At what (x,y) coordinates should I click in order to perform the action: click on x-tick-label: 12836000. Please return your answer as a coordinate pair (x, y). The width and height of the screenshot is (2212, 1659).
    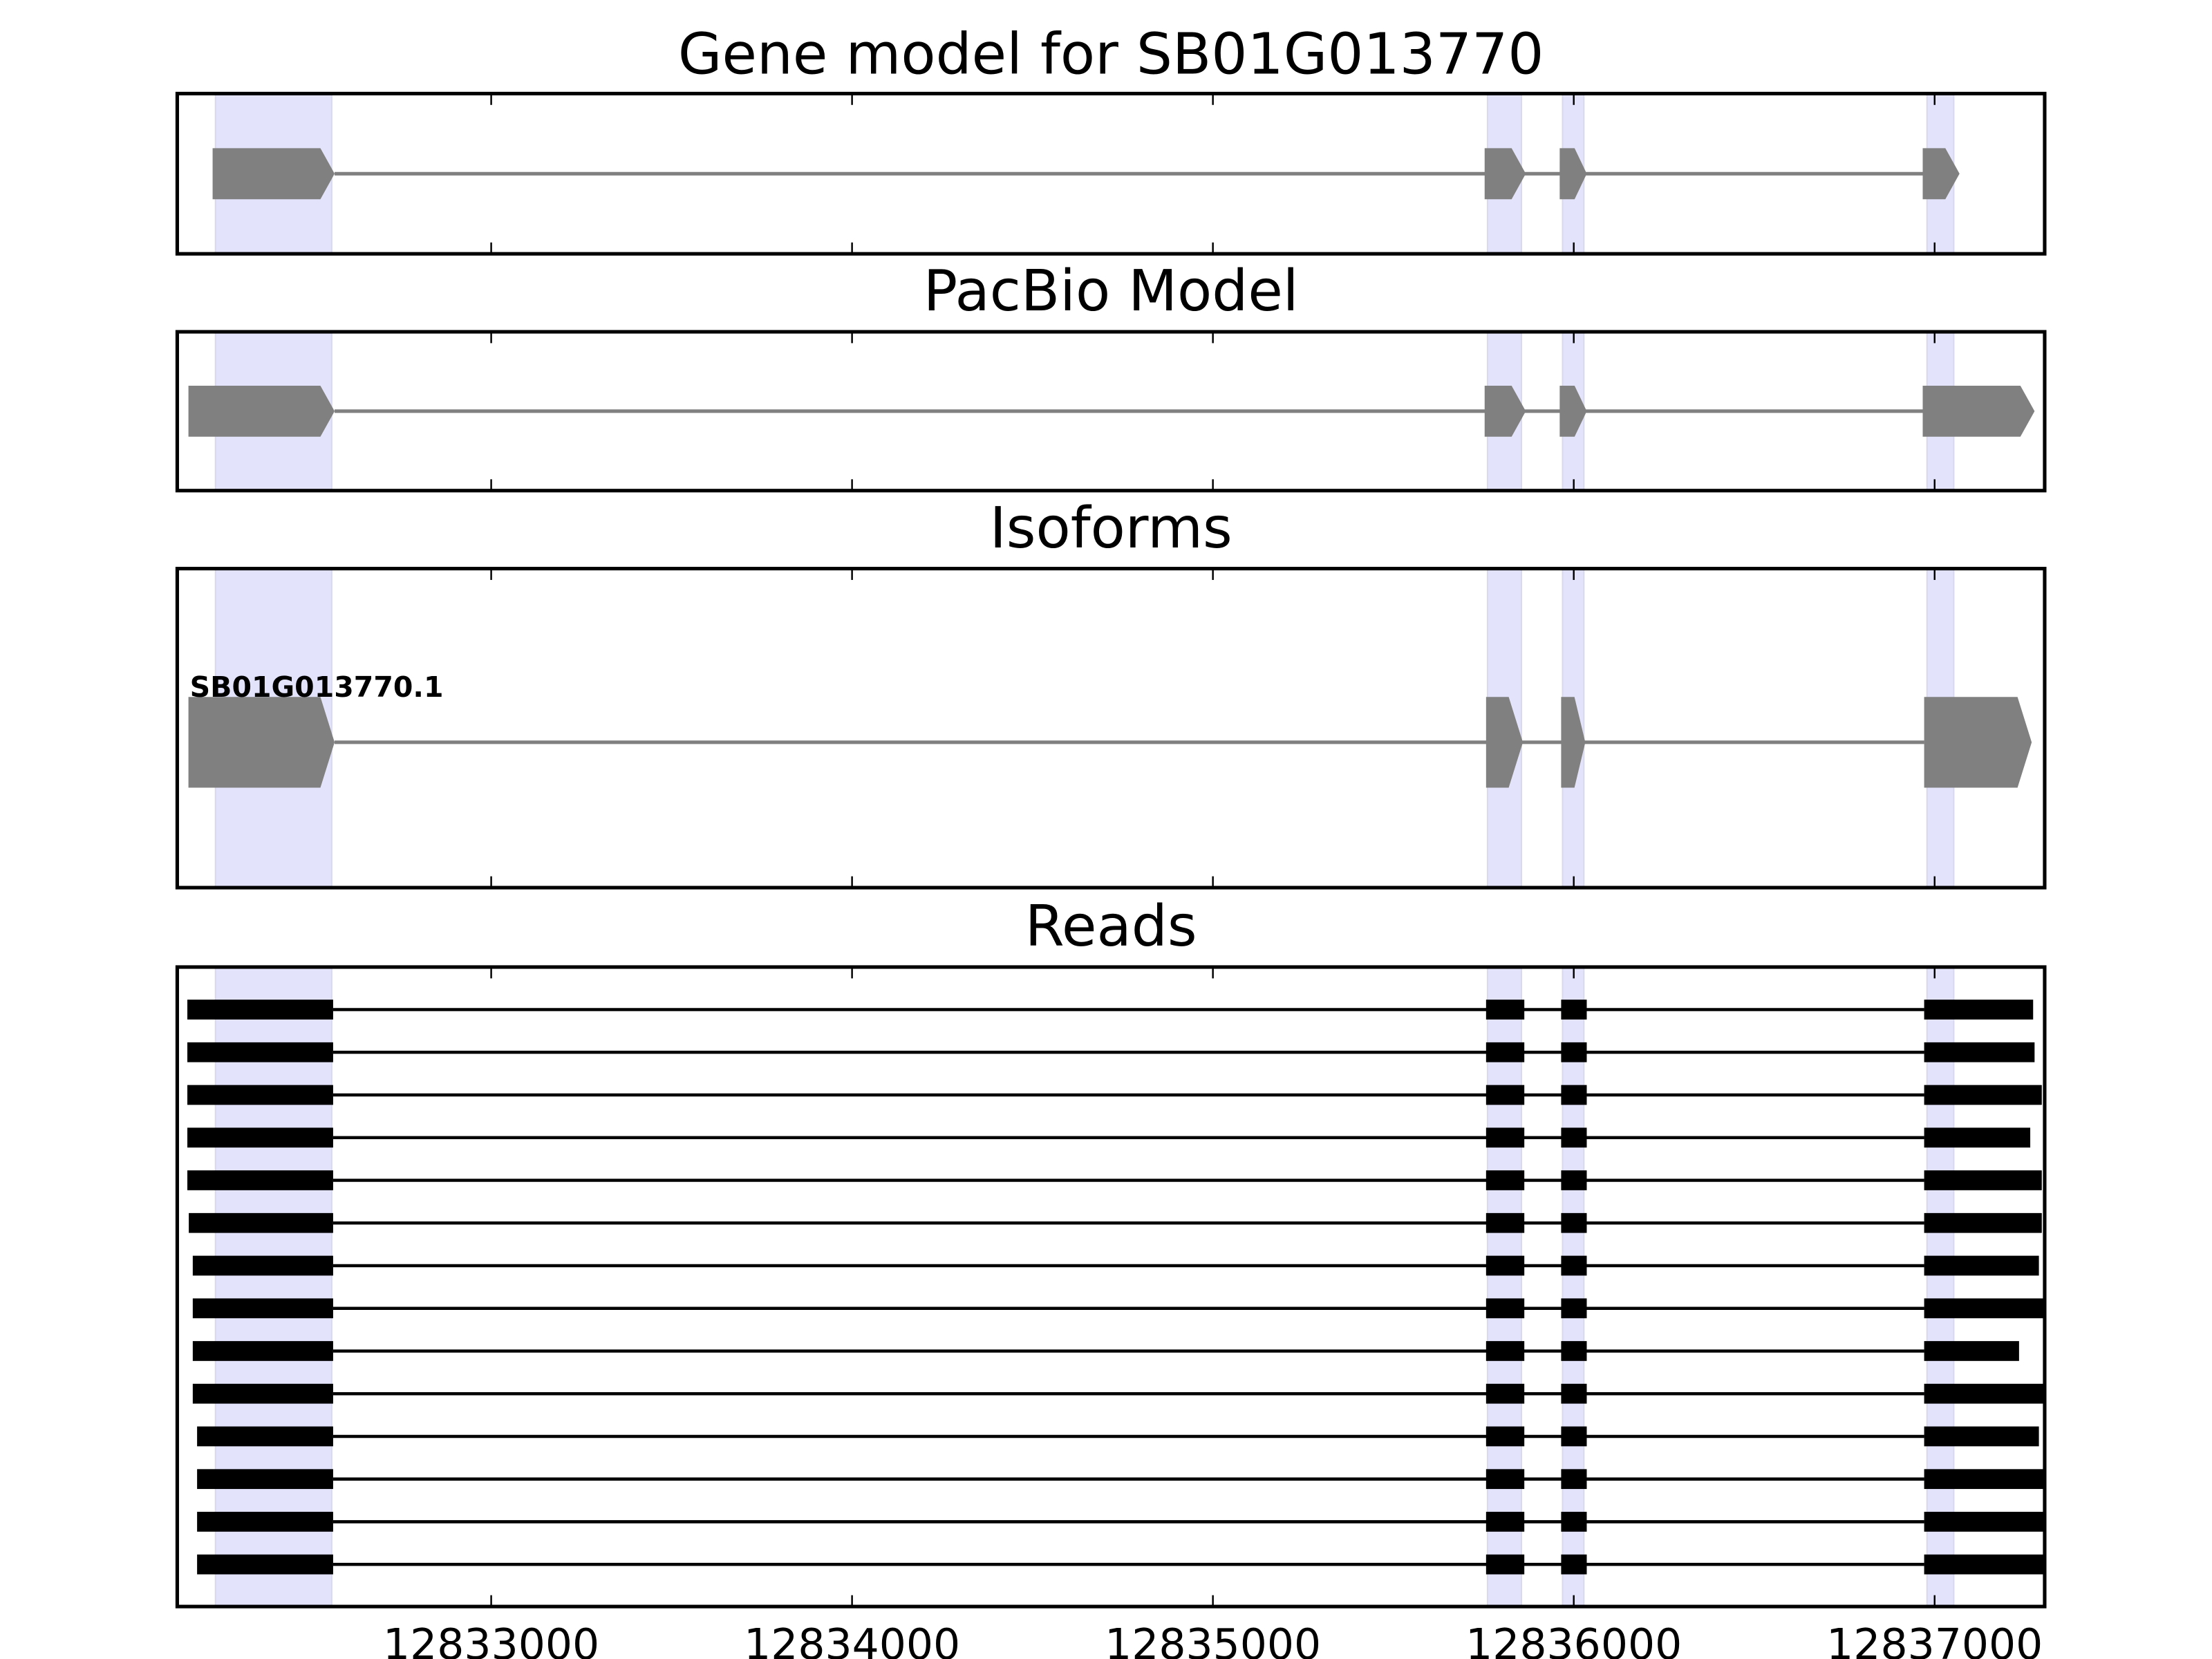
    Looking at the image, I should click on (1573, 1639).